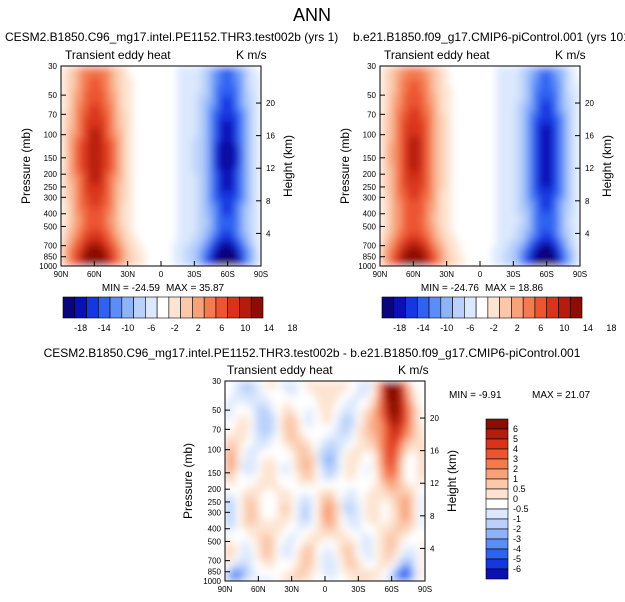  Describe the element at coordinates (580, 274) in the screenshot. I see `x-tick-label: 90S` at that location.